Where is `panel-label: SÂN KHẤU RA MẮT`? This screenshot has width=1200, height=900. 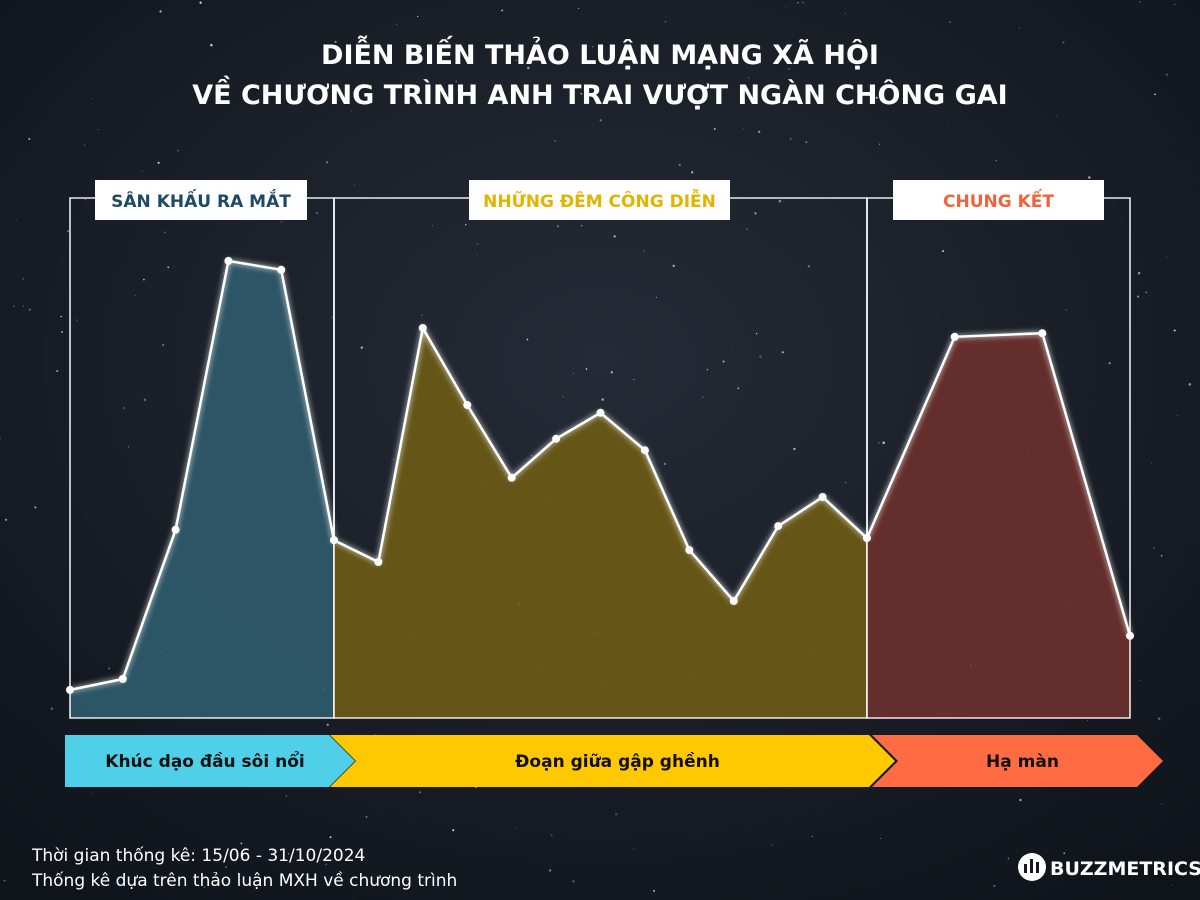
panel-label: SÂN KHẤU RA MẮT is located at coordinates (201, 200).